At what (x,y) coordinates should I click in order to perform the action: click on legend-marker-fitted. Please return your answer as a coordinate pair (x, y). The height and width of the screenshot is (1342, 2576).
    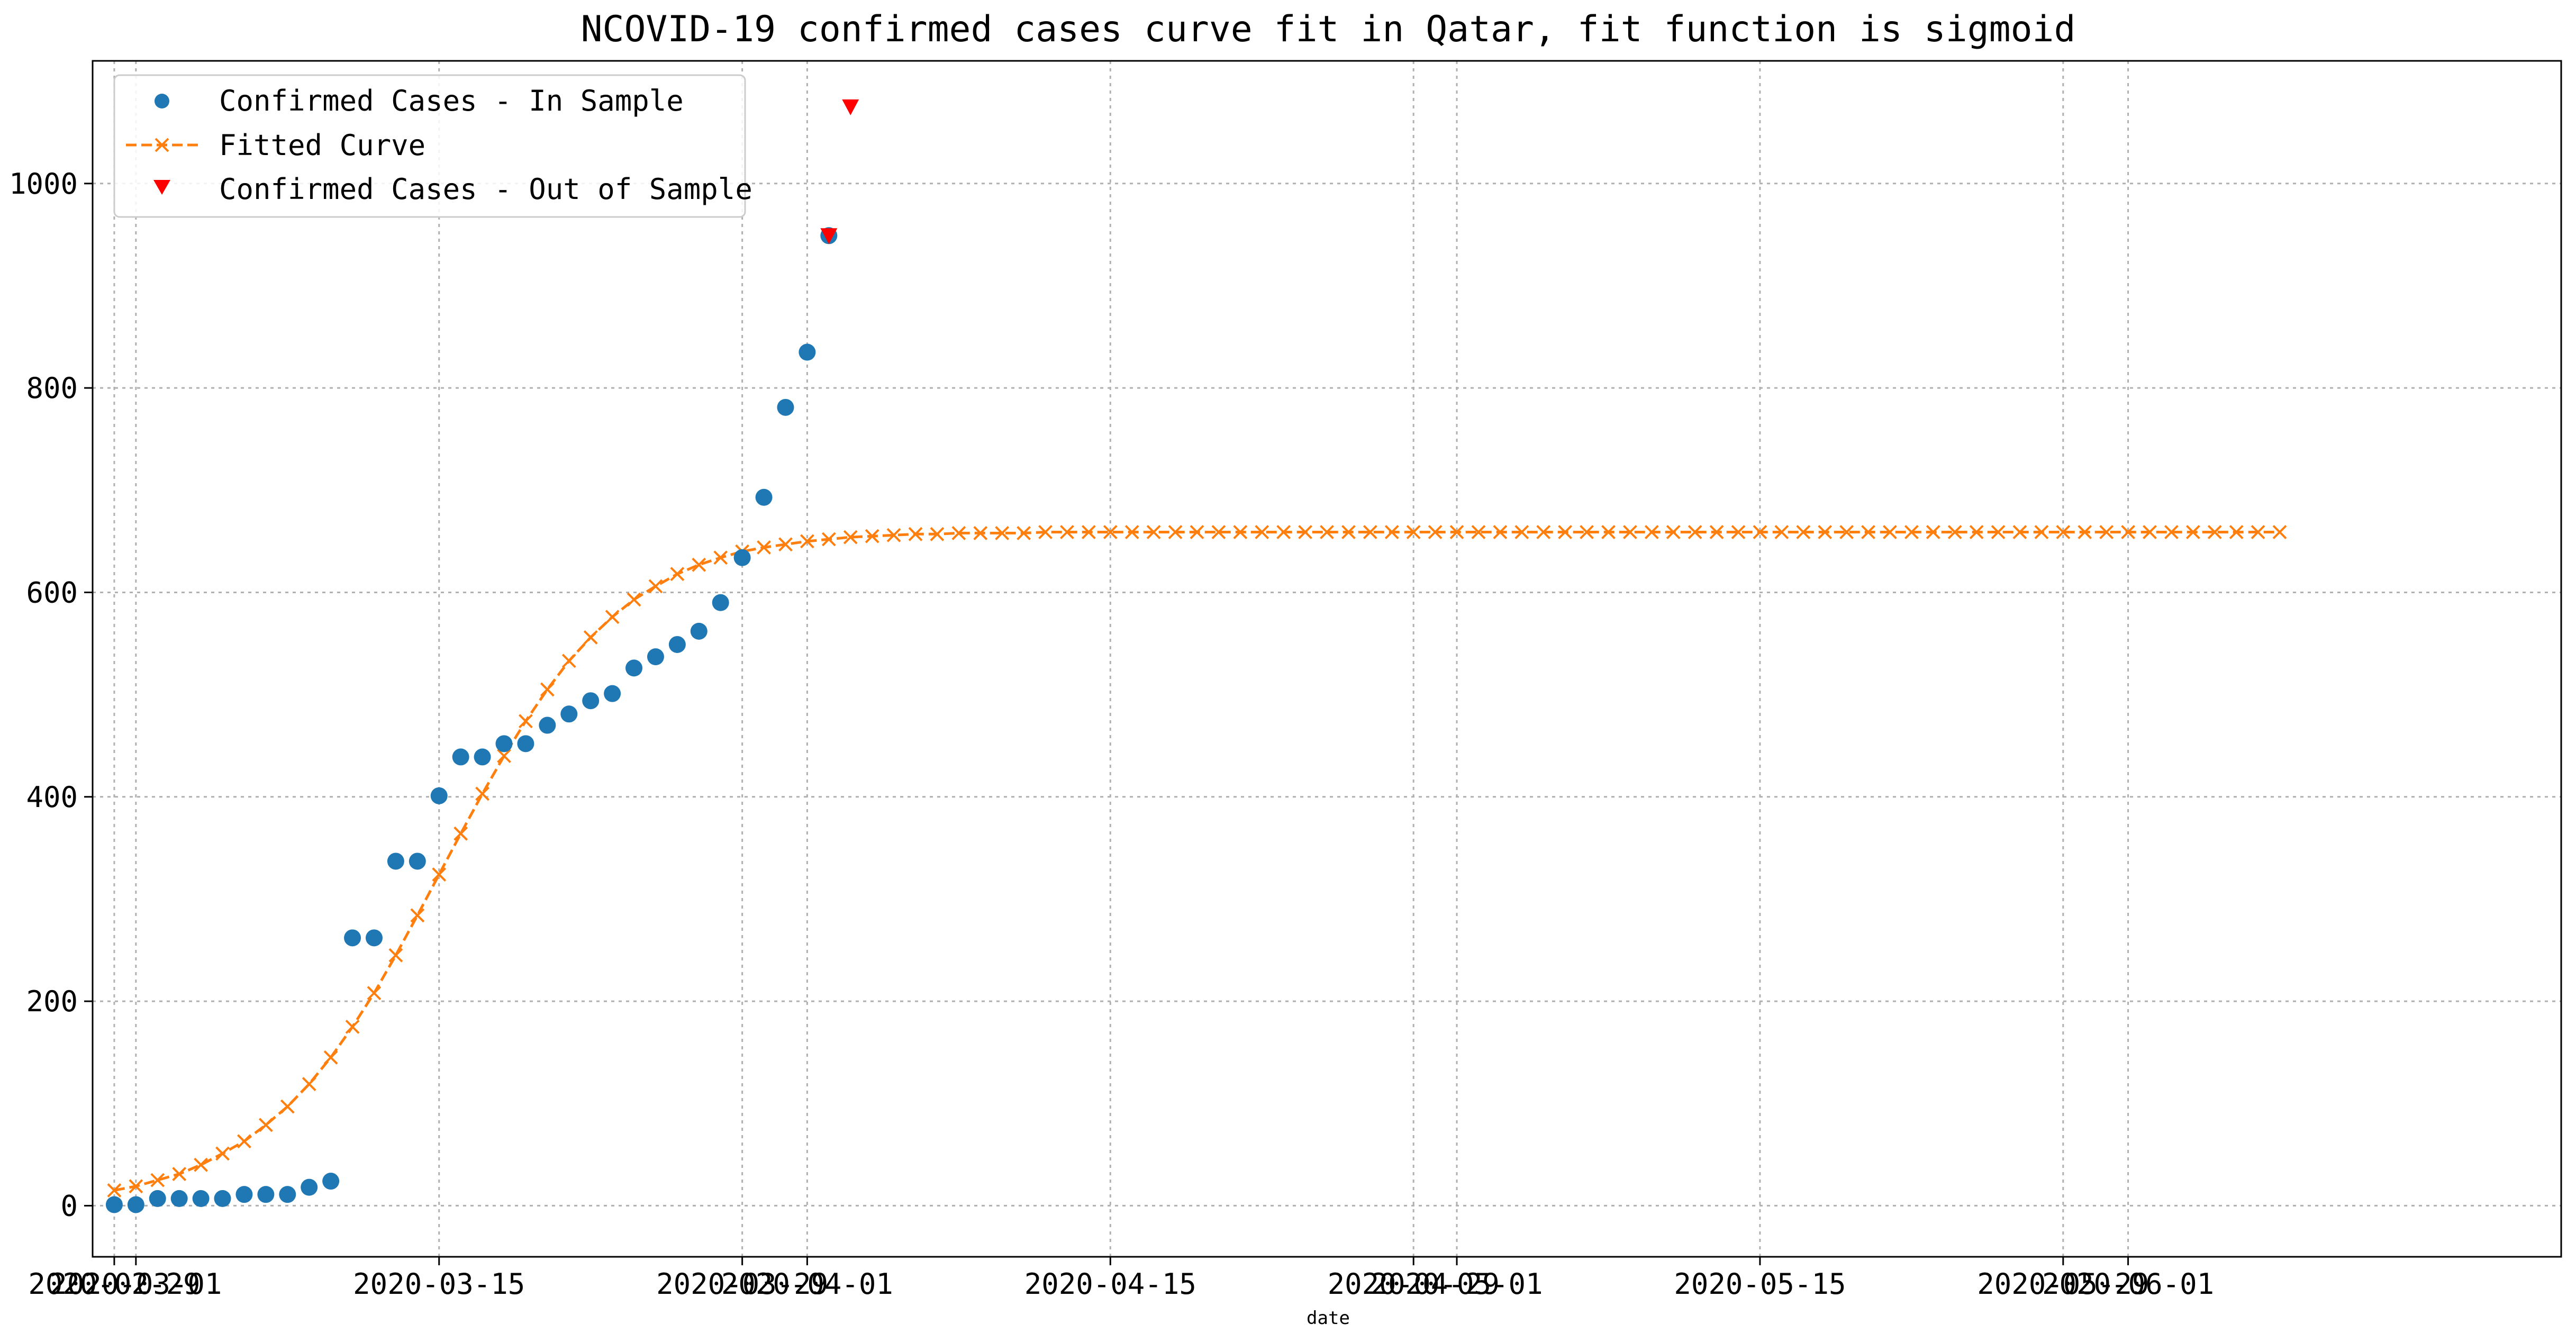
    Looking at the image, I should click on (162, 145).